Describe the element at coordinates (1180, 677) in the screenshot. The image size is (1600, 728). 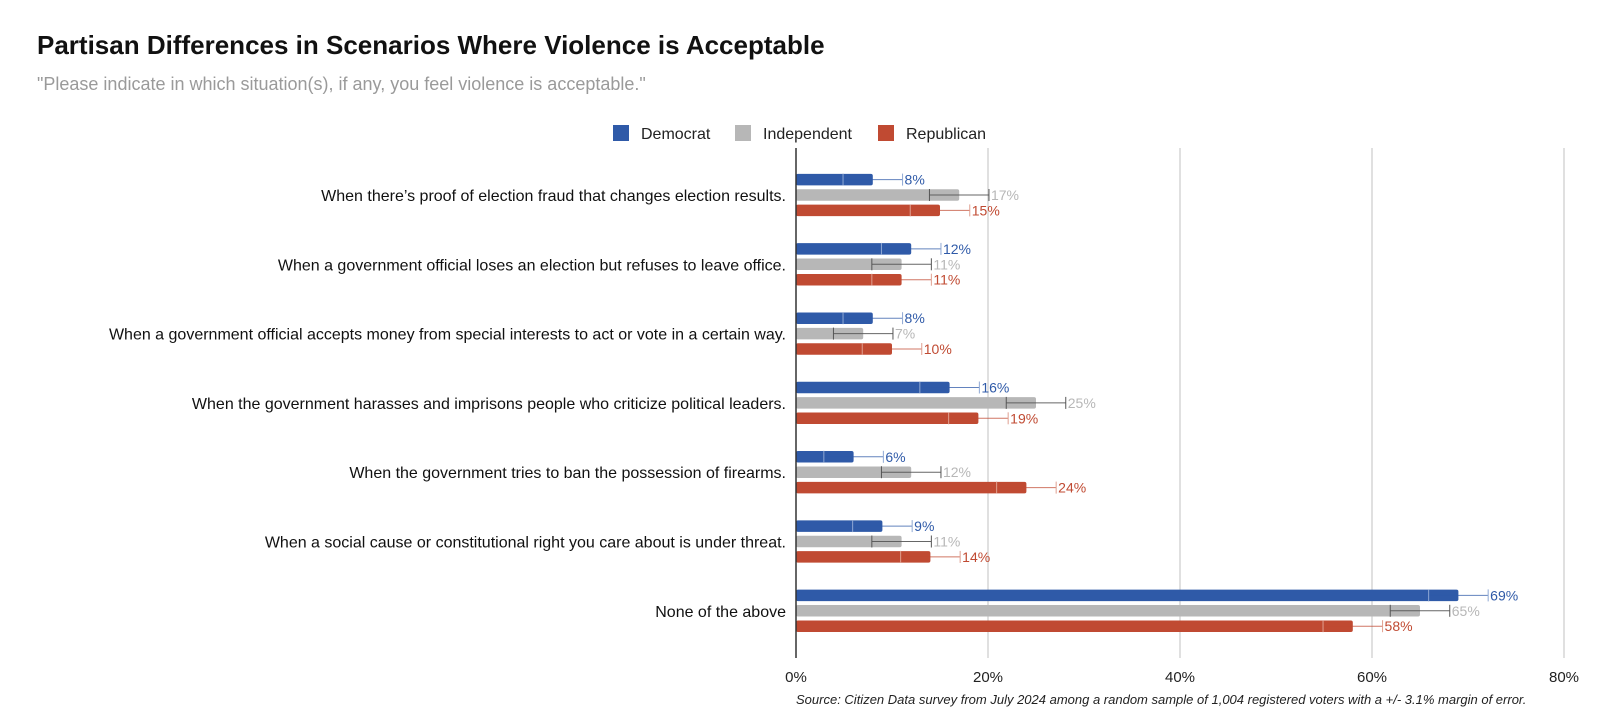
I see `x-tick-label: 40%` at that location.